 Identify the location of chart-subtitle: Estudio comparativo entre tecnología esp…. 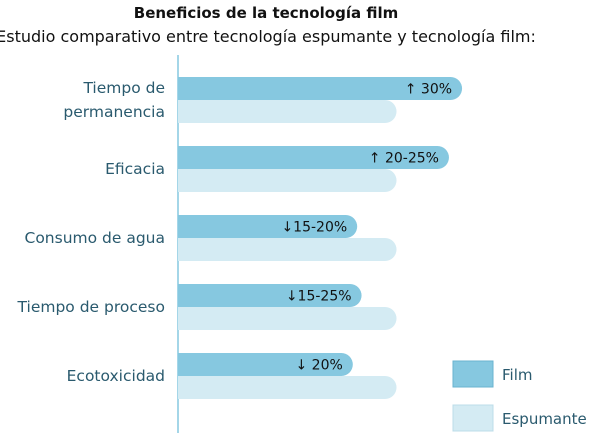
(268, 36).